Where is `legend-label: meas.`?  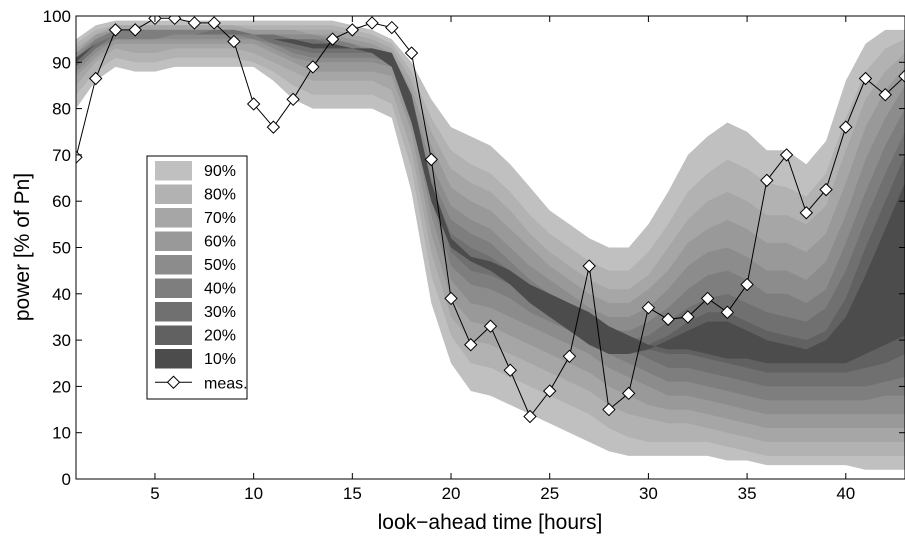 legend-label: meas. is located at coordinates (226, 383).